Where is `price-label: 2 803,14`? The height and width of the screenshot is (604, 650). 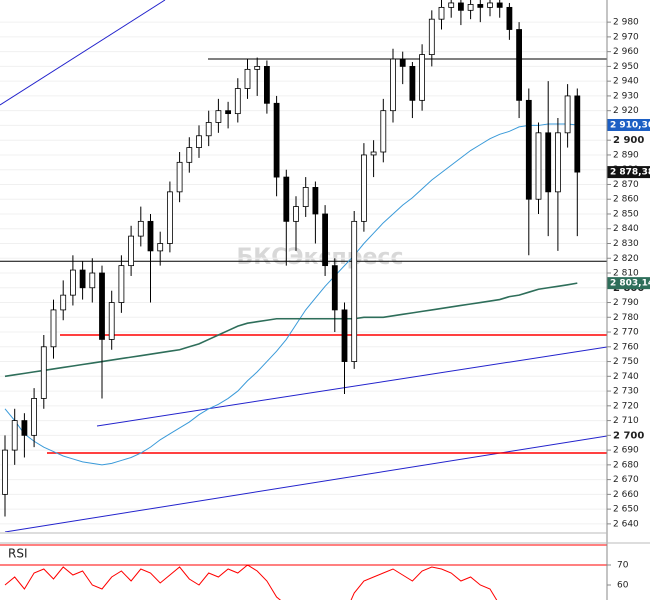 price-label: 2 803,14 is located at coordinates (630, 284).